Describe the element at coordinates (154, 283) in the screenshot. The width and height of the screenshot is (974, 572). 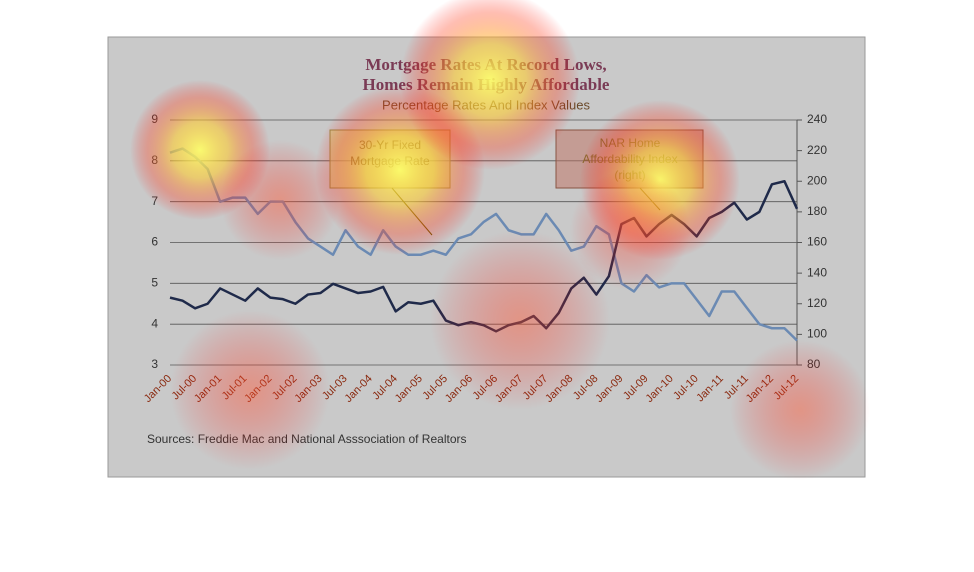
I see `y-tick-label: 5` at that location.